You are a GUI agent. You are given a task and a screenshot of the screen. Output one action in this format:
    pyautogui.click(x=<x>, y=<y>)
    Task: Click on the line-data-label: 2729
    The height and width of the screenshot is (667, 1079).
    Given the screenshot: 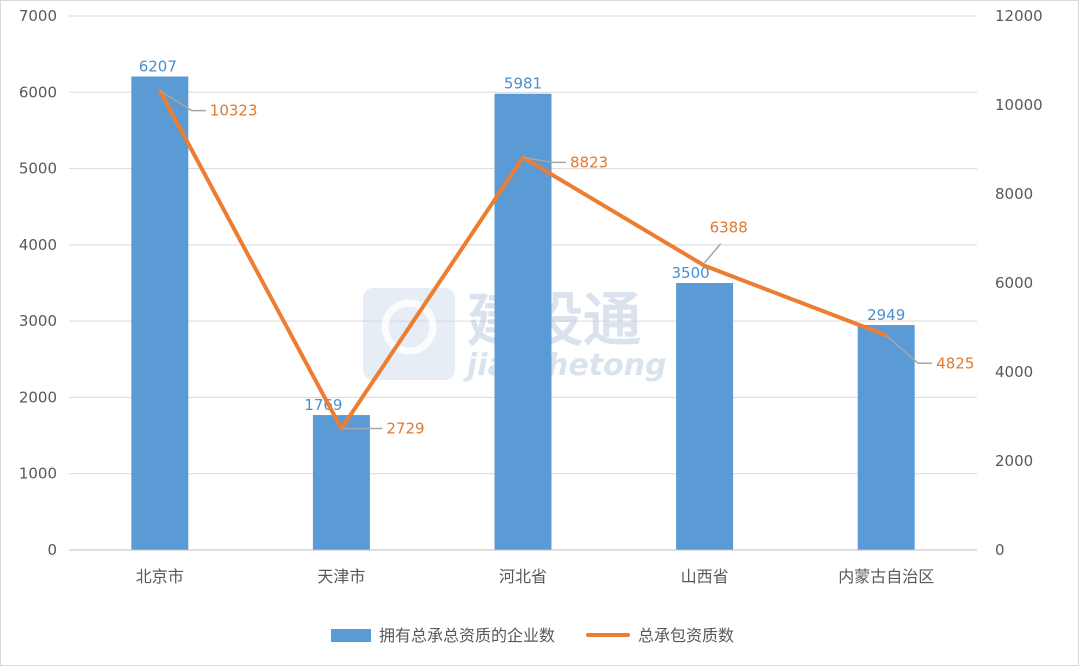 What is the action you would take?
    pyautogui.click(x=405, y=429)
    